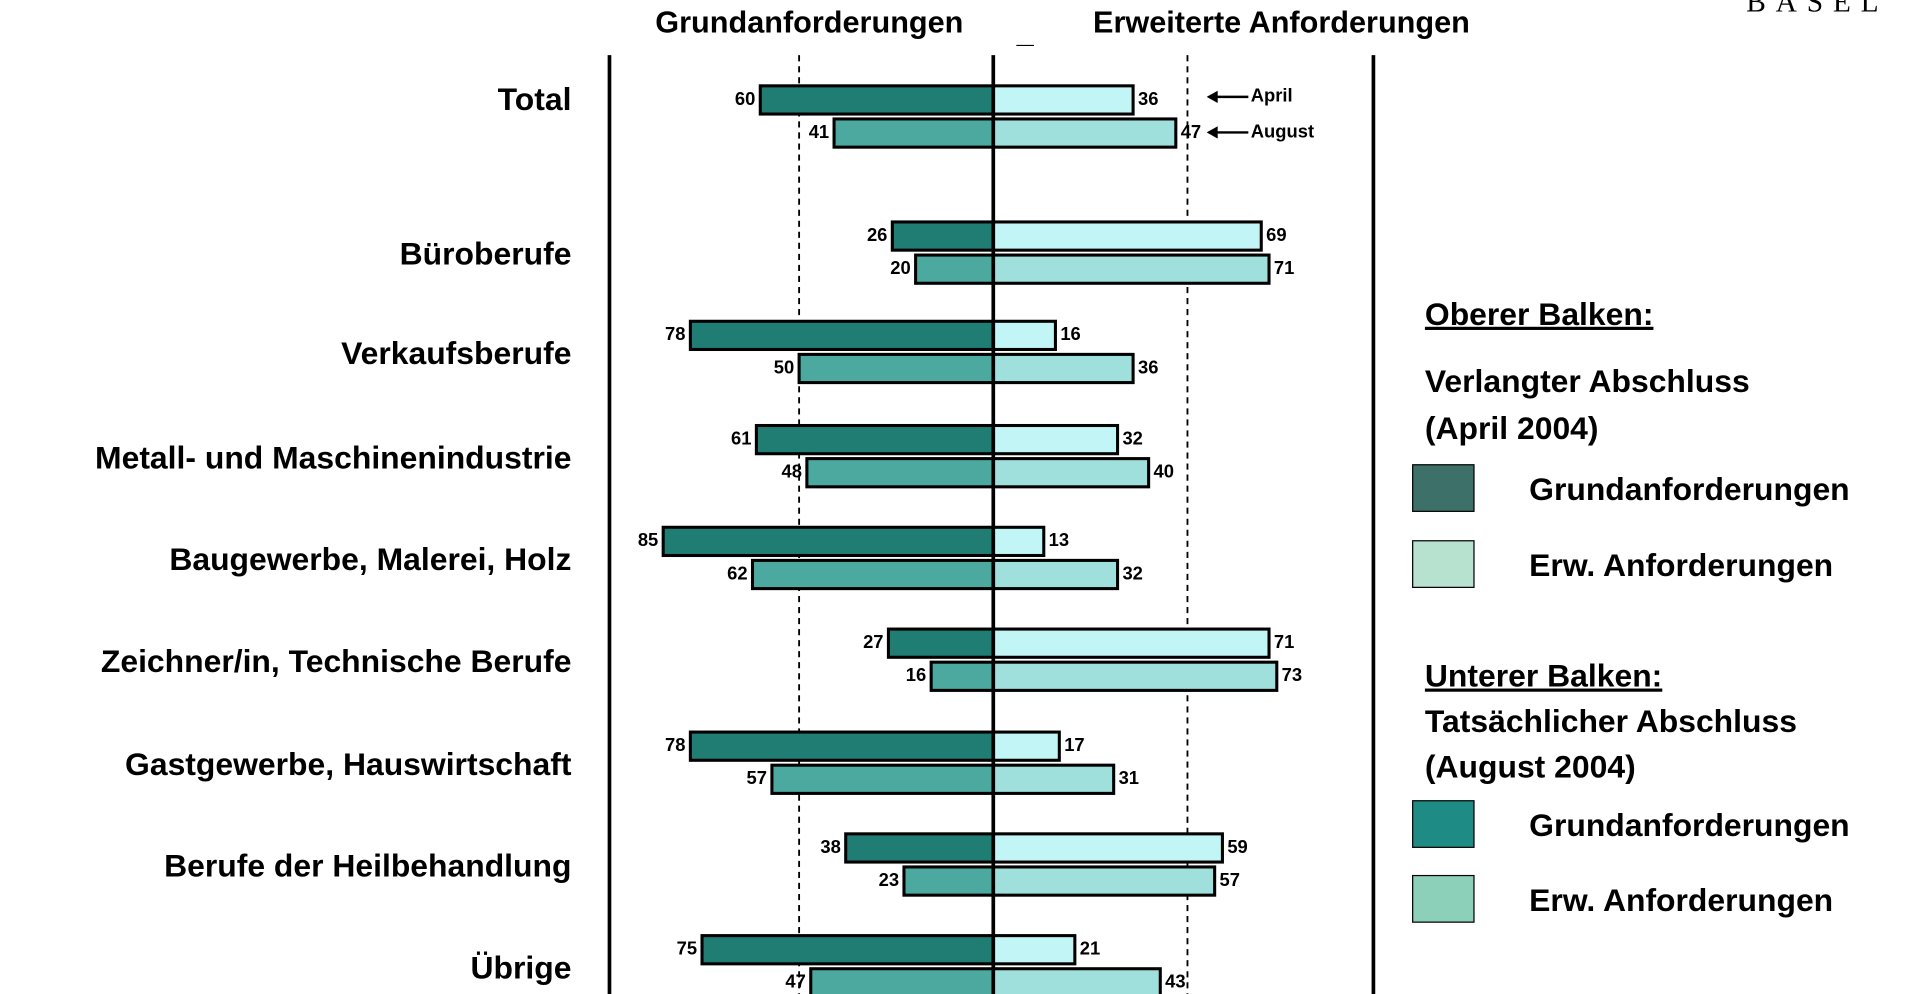  What do you see at coordinates (1543, 676) in the screenshot?
I see `legend-title: Unterer Balken:` at bounding box center [1543, 676].